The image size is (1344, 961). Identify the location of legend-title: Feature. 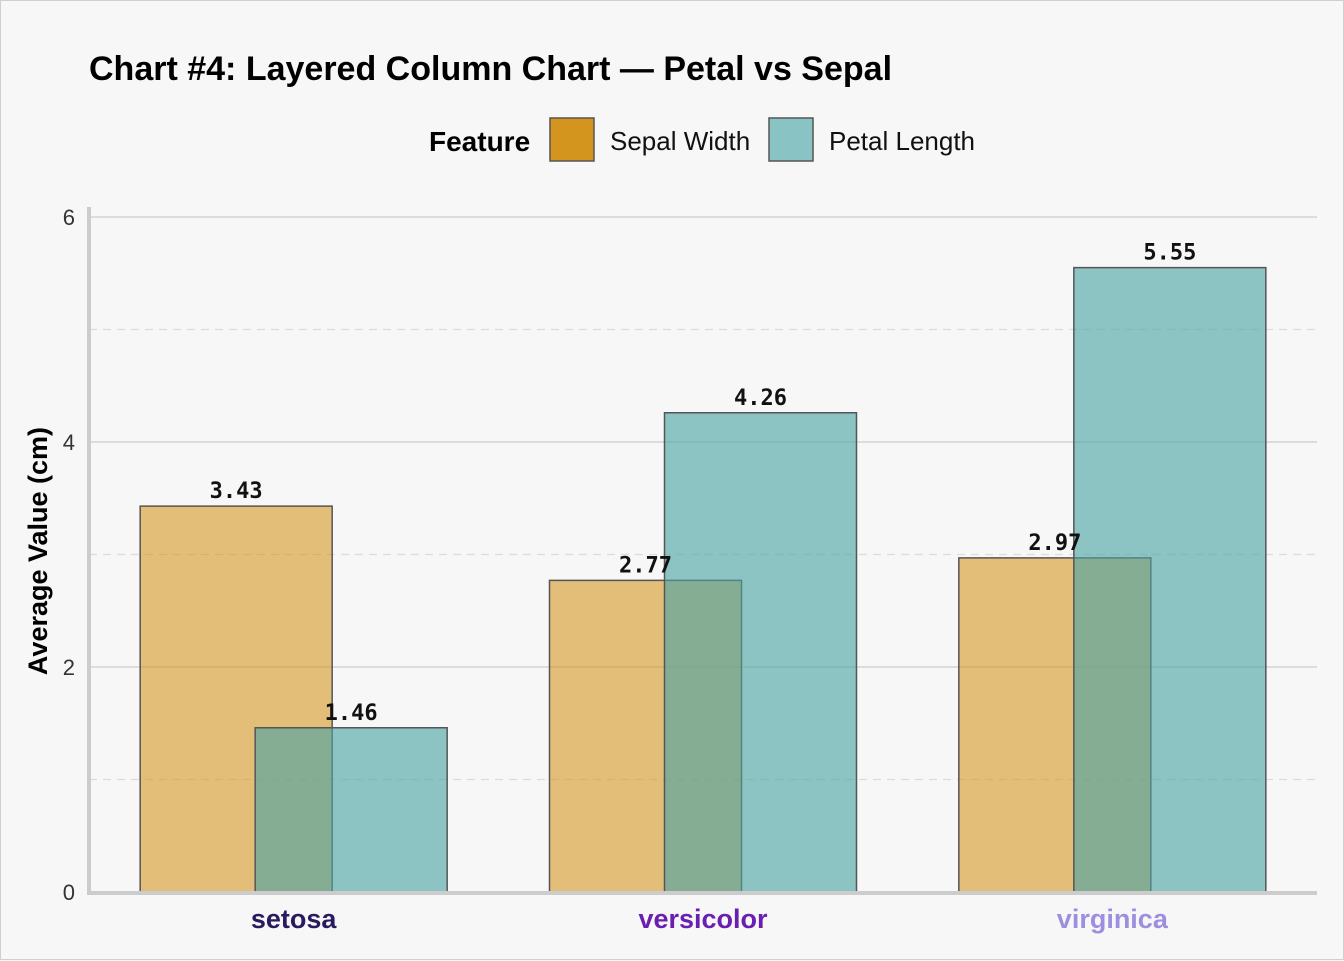
(479, 141).